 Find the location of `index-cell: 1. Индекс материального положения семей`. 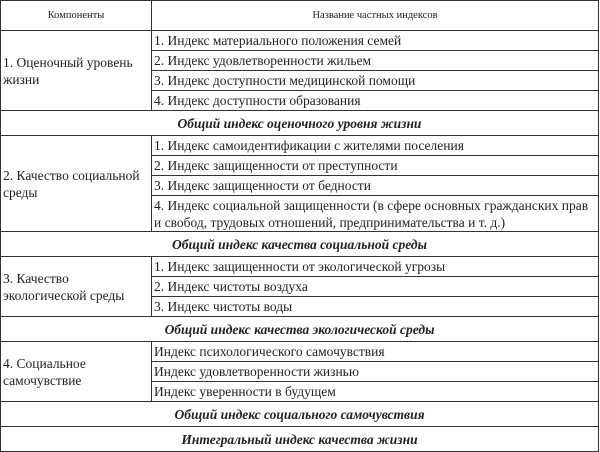

index-cell: 1. Индекс материального положения семей is located at coordinates (375, 40).